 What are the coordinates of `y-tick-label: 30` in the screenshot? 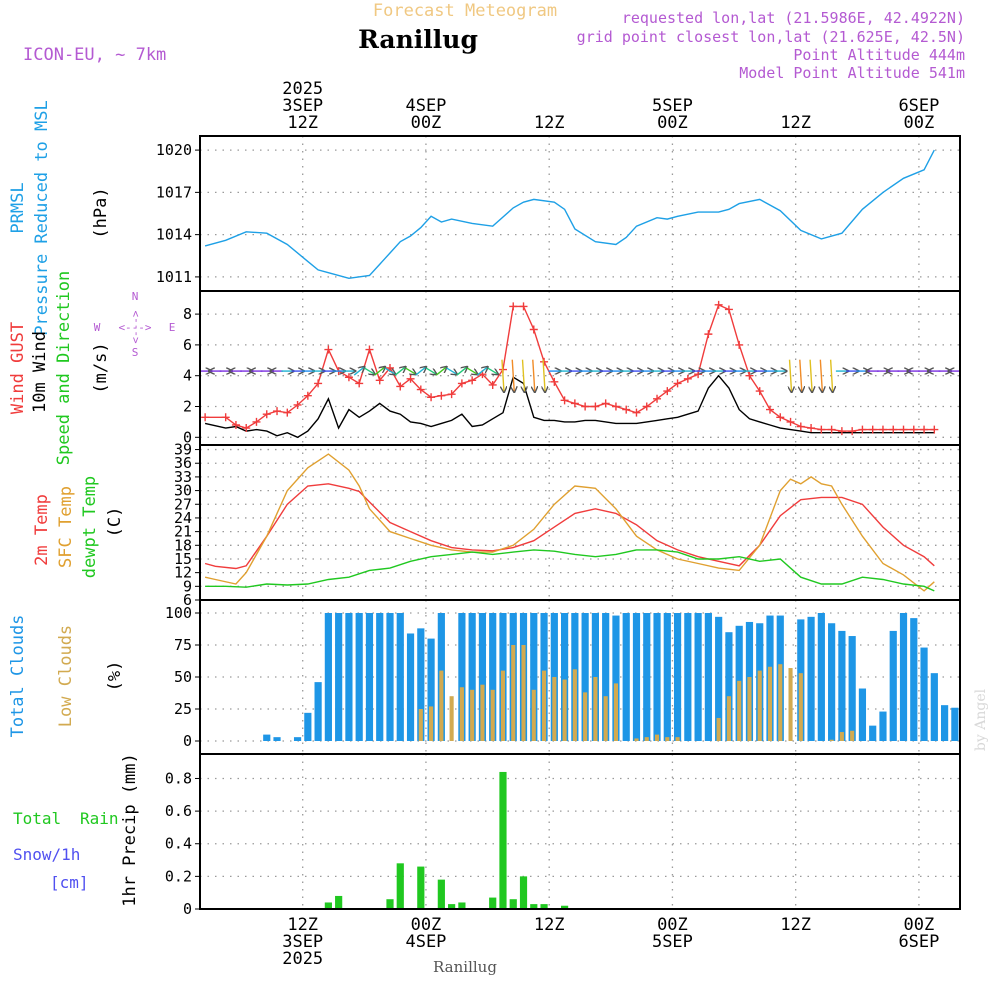 It's located at (183, 491).